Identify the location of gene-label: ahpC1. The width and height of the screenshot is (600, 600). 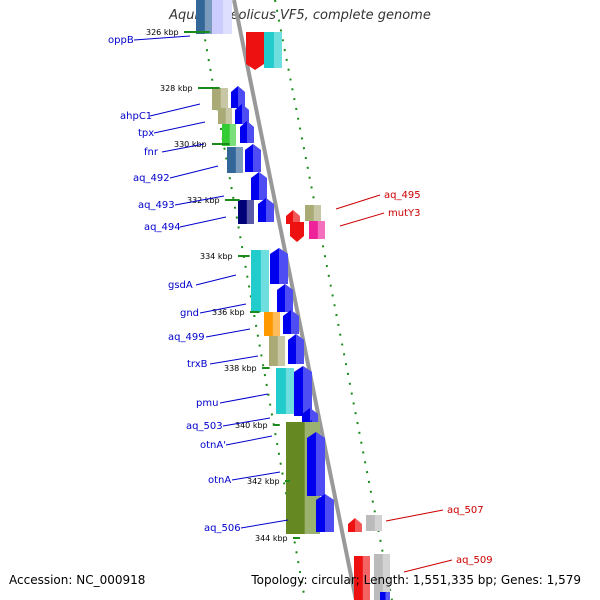
(136, 116).